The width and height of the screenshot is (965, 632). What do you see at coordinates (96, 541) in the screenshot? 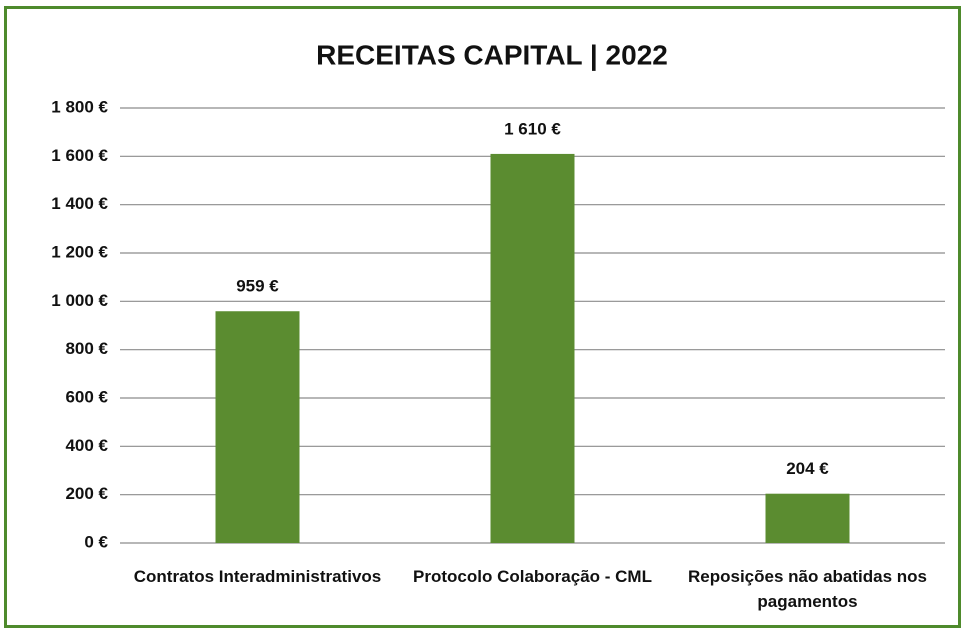
I see `y-tick-label: 0 €` at bounding box center [96, 541].